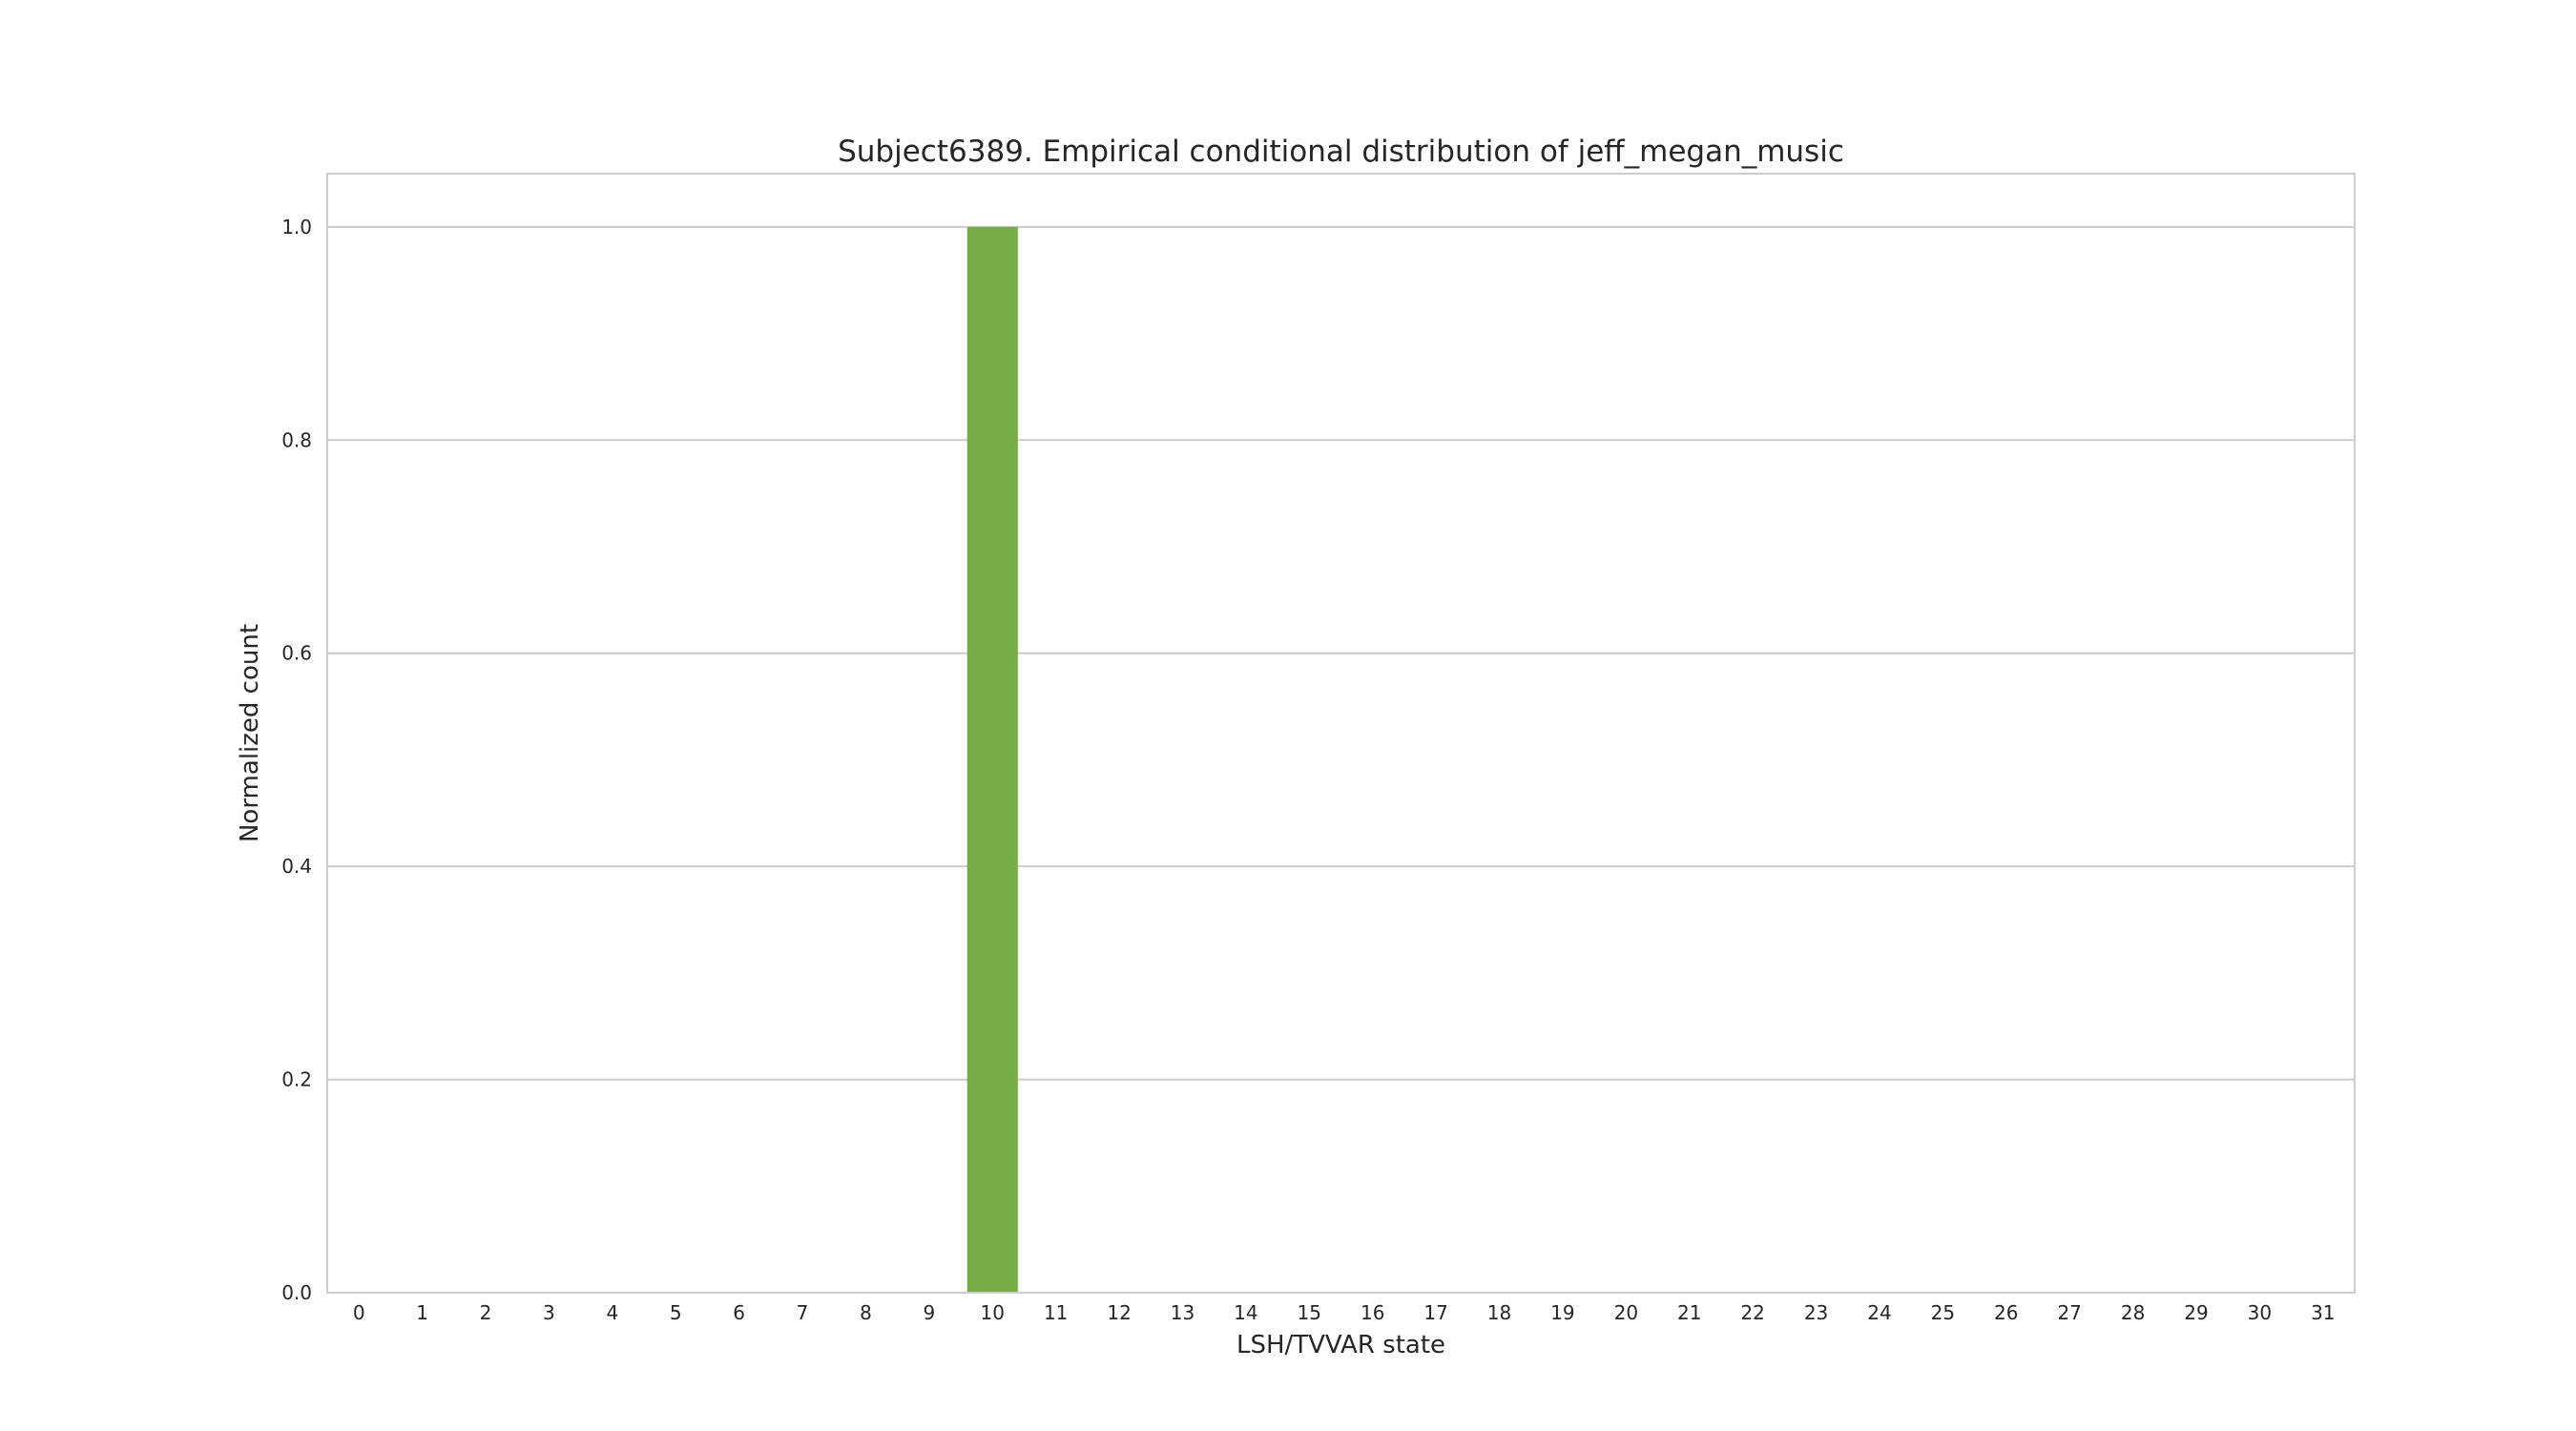 Image resolution: width=2576 pixels, height=1431 pixels. I want to click on x-tick-label: 0, so click(359, 1312).